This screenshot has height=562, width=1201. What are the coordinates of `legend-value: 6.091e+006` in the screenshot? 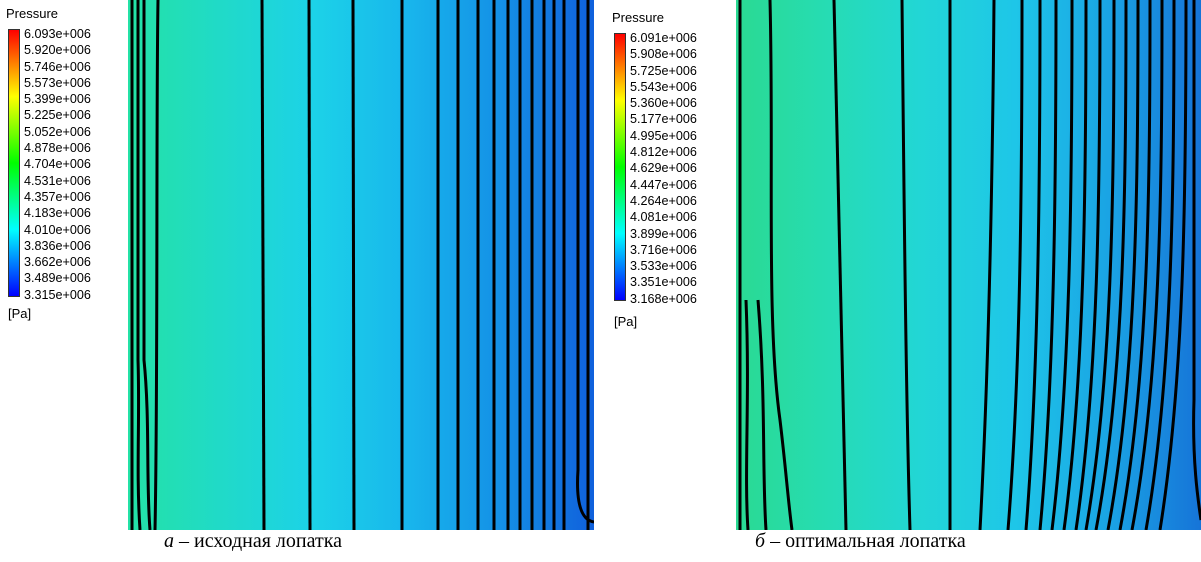 It's located at (663, 38).